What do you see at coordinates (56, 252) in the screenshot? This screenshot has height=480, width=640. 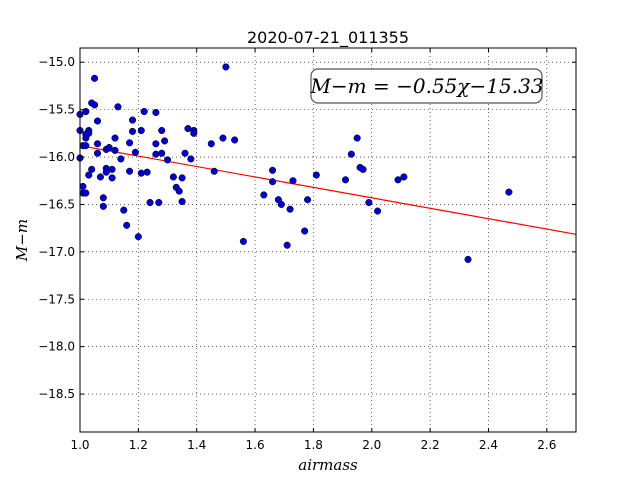 I see `y-tick-label: −17.0` at bounding box center [56, 252].